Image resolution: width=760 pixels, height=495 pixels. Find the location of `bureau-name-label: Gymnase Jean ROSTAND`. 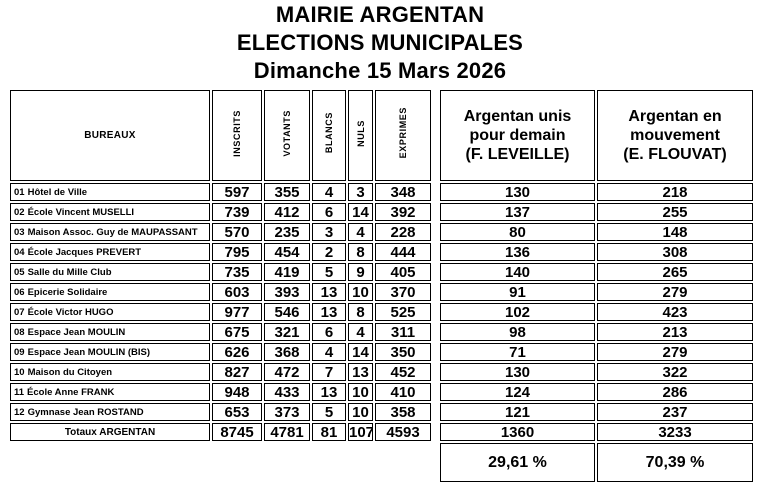

bureau-name-label: Gymnase Jean ROSTAND is located at coordinates (85, 412).